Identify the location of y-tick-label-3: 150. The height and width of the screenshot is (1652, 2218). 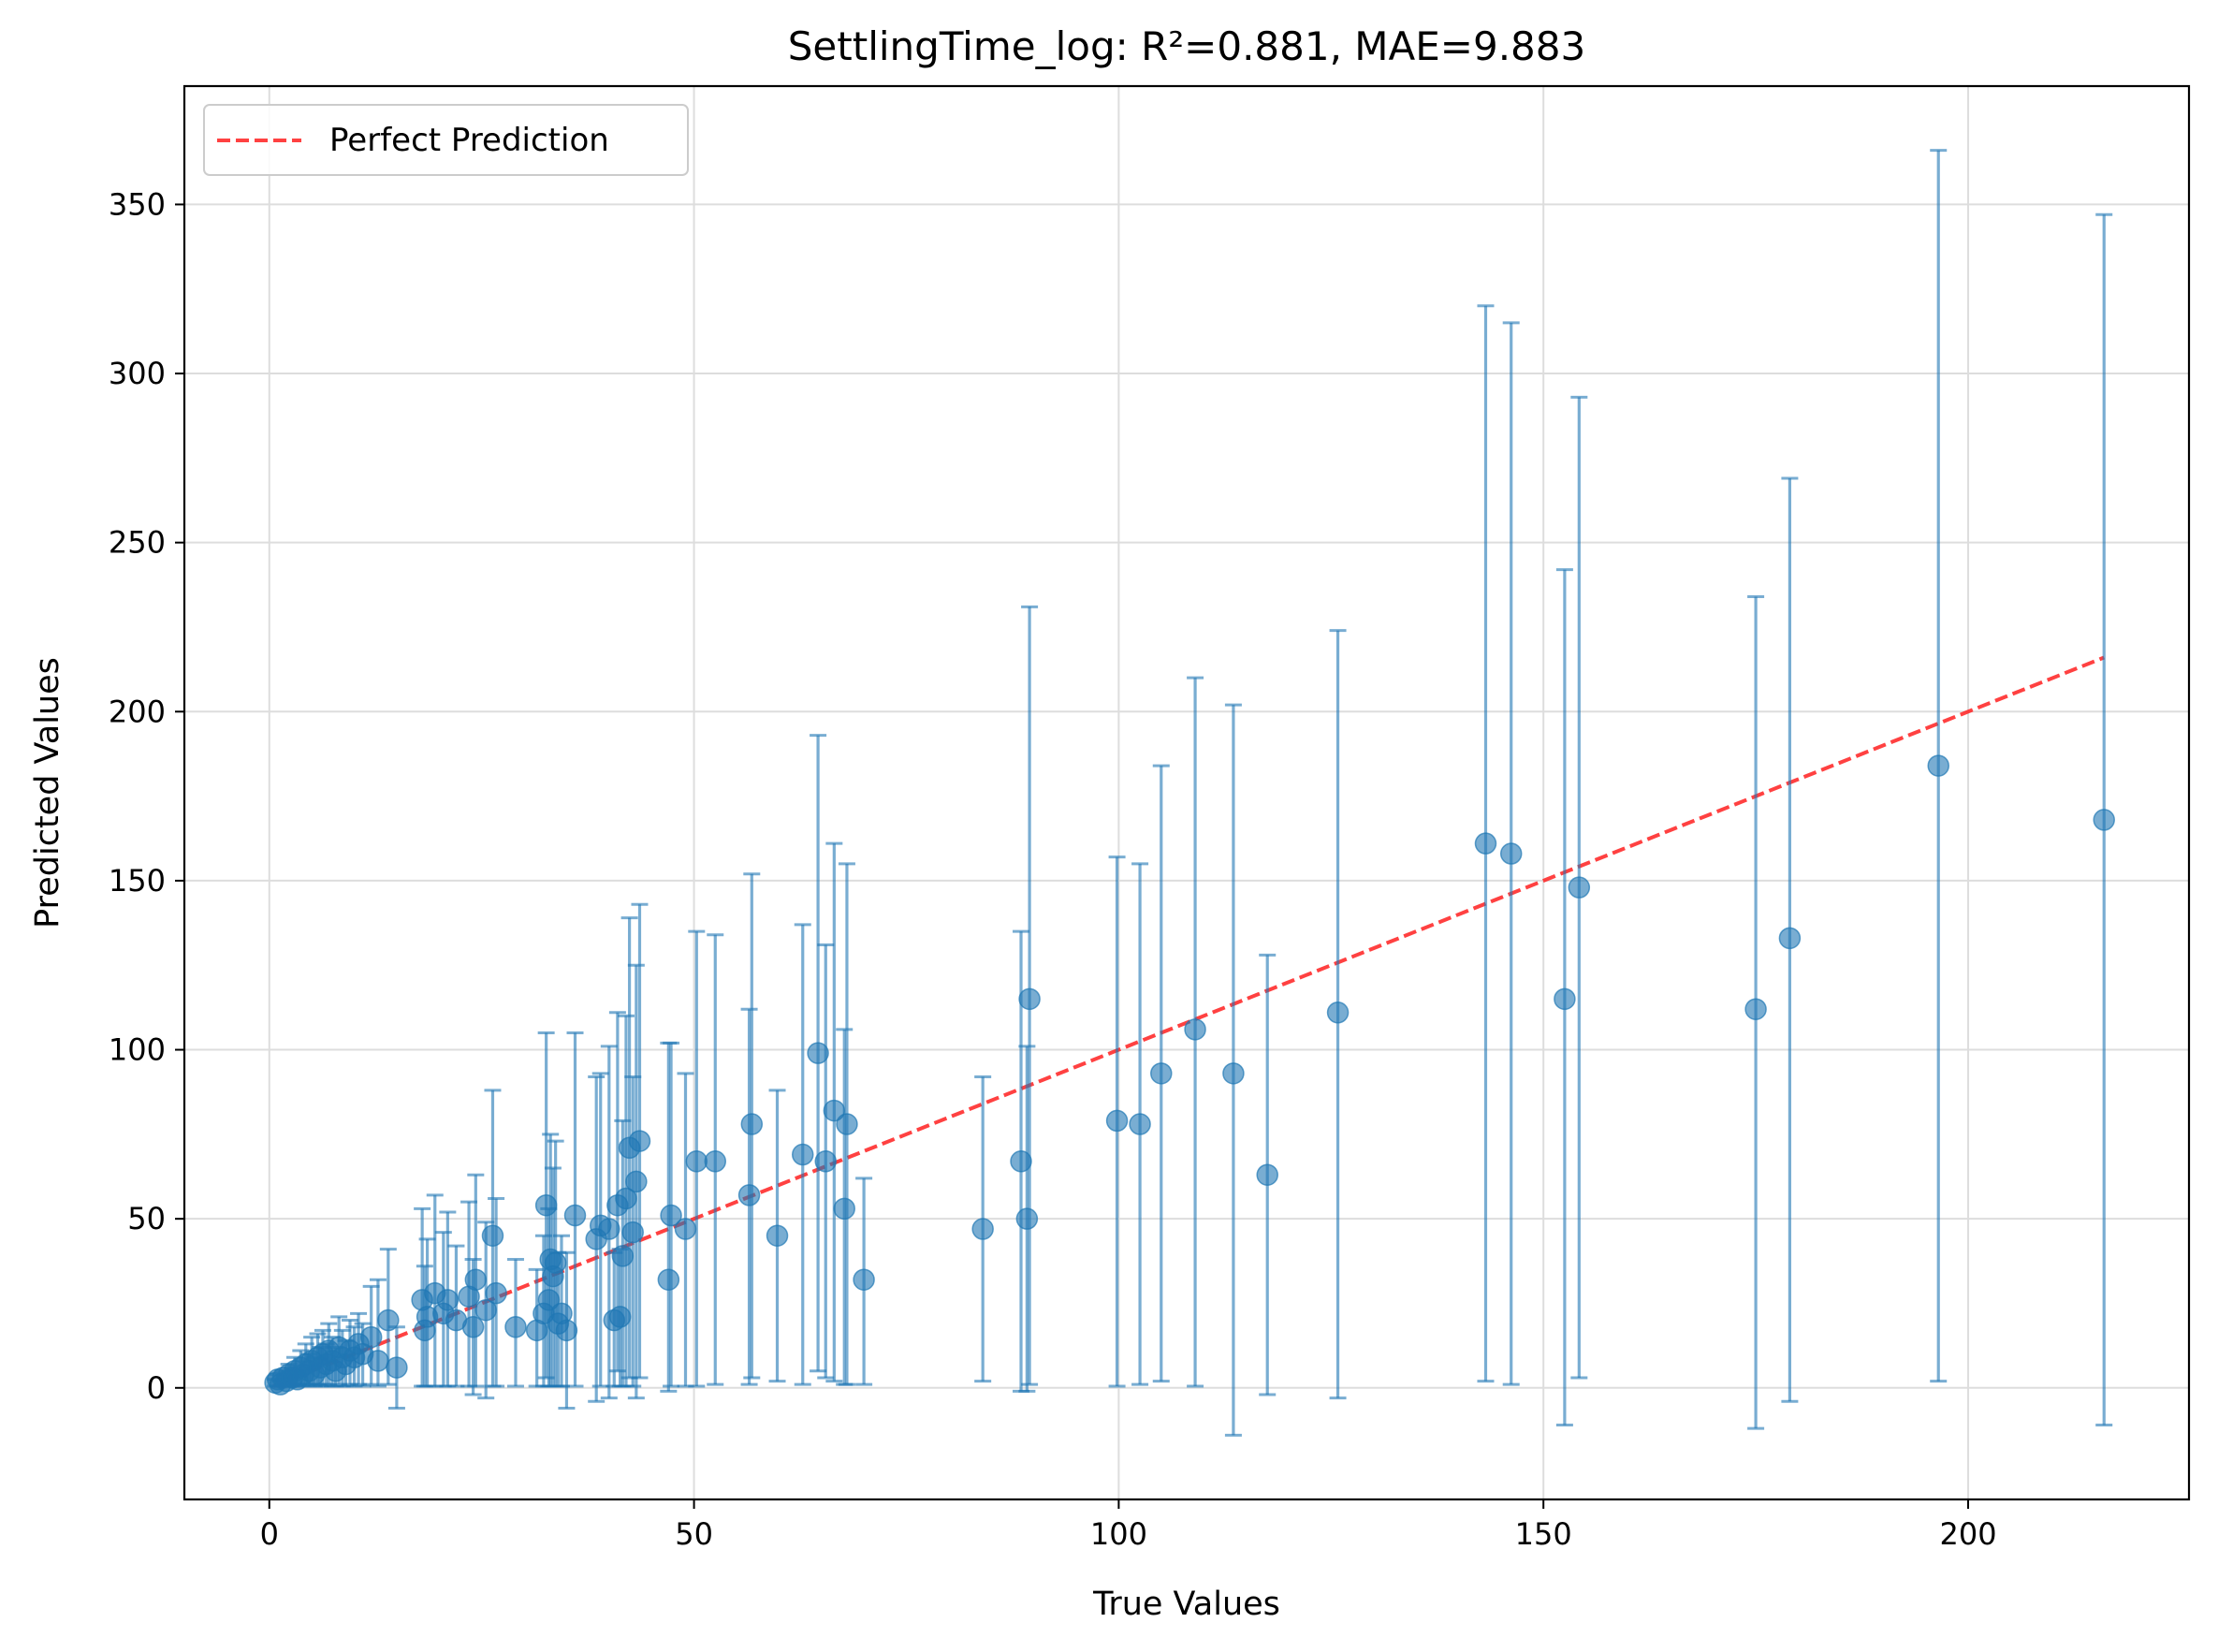
(138, 881).